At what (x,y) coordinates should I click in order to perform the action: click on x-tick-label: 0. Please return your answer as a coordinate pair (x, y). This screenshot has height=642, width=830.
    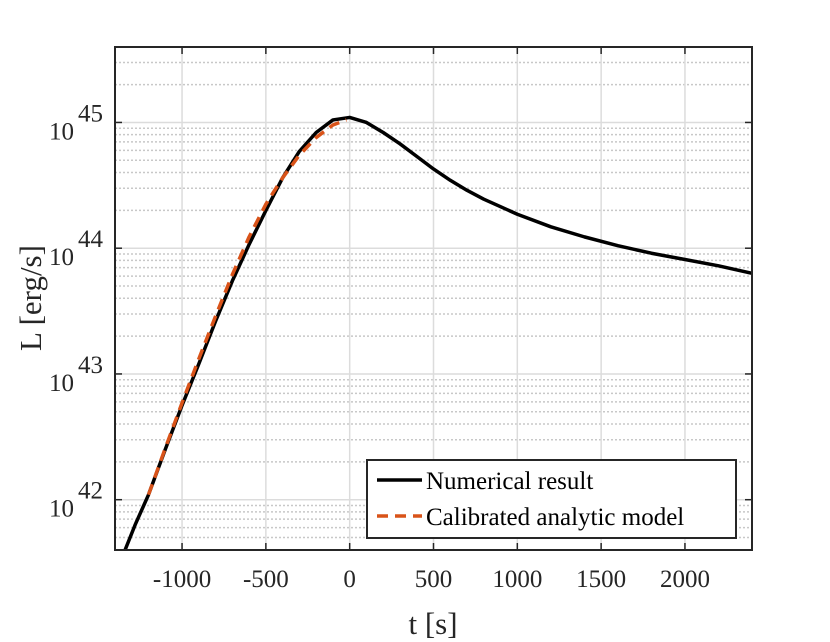
    Looking at the image, I should click on (349, 579).